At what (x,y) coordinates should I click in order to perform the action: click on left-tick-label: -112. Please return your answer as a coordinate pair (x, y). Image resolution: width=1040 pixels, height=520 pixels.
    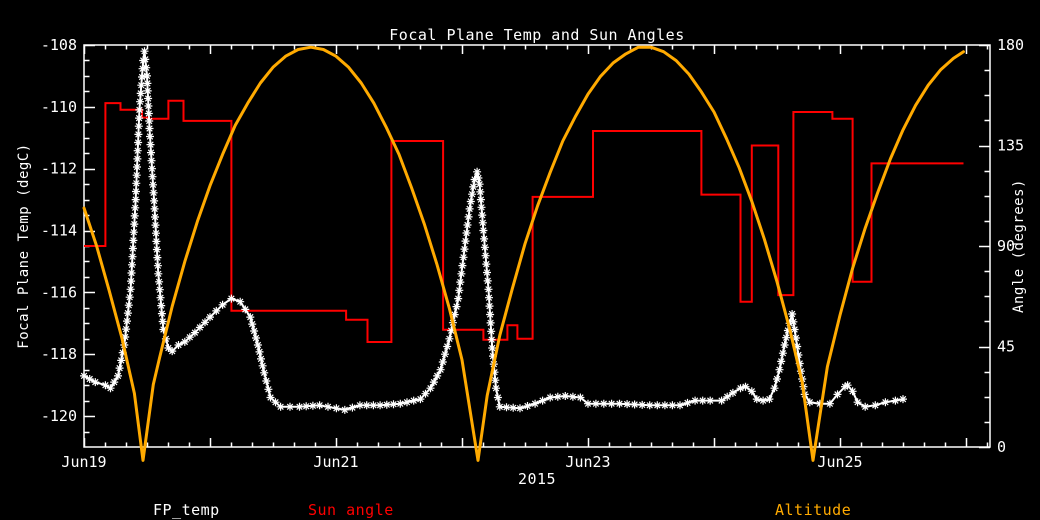
    Looking at the image, I should click on (59, 169).